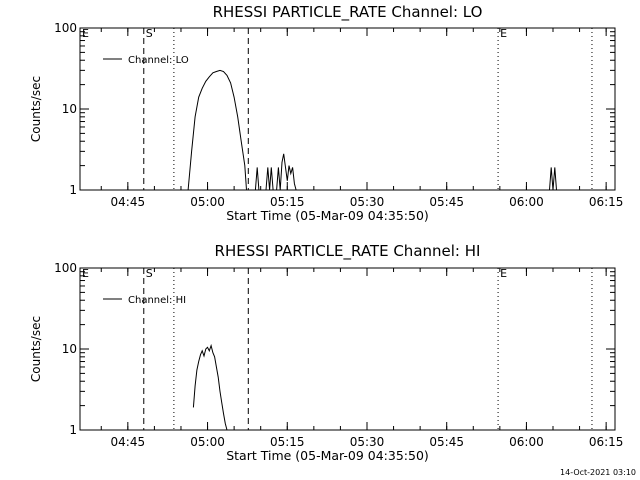 The width and height of the screenshot is (640, 480). Describe the element at coordinates (348, 251) in the screenshot. I see `chart-title: RHESSI PARTICLE_RATE Channel: HI` at that location.